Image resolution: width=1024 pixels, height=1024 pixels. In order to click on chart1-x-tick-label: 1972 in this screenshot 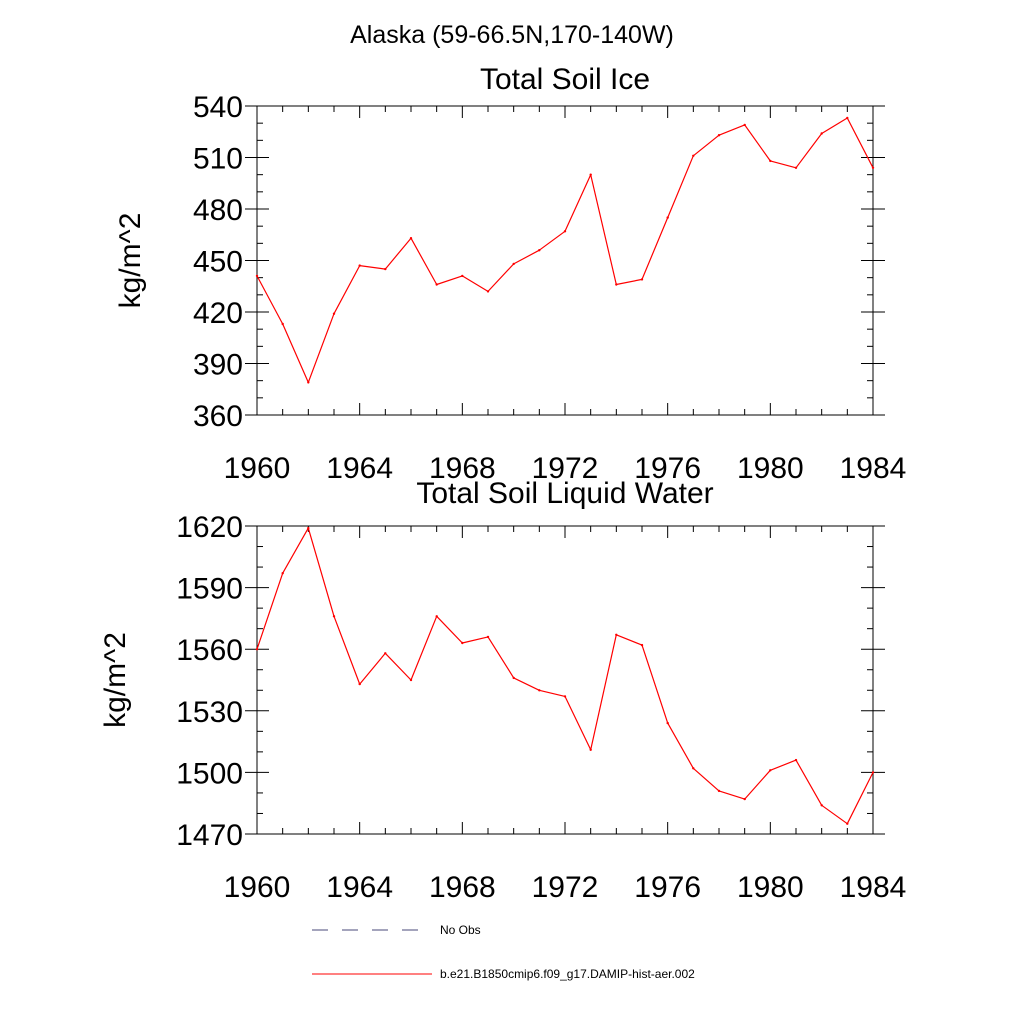, I will do `click(565, 887)`.